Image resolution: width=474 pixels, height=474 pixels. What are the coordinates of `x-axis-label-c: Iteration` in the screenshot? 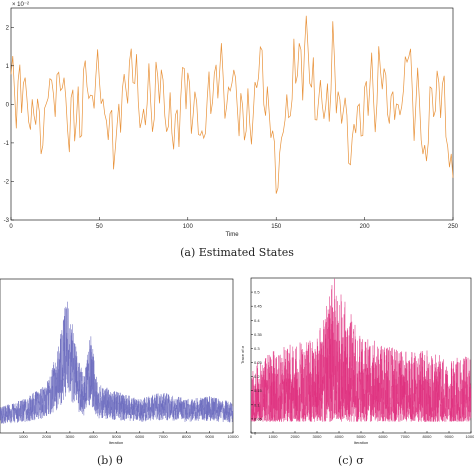 It's located at (361, 442).